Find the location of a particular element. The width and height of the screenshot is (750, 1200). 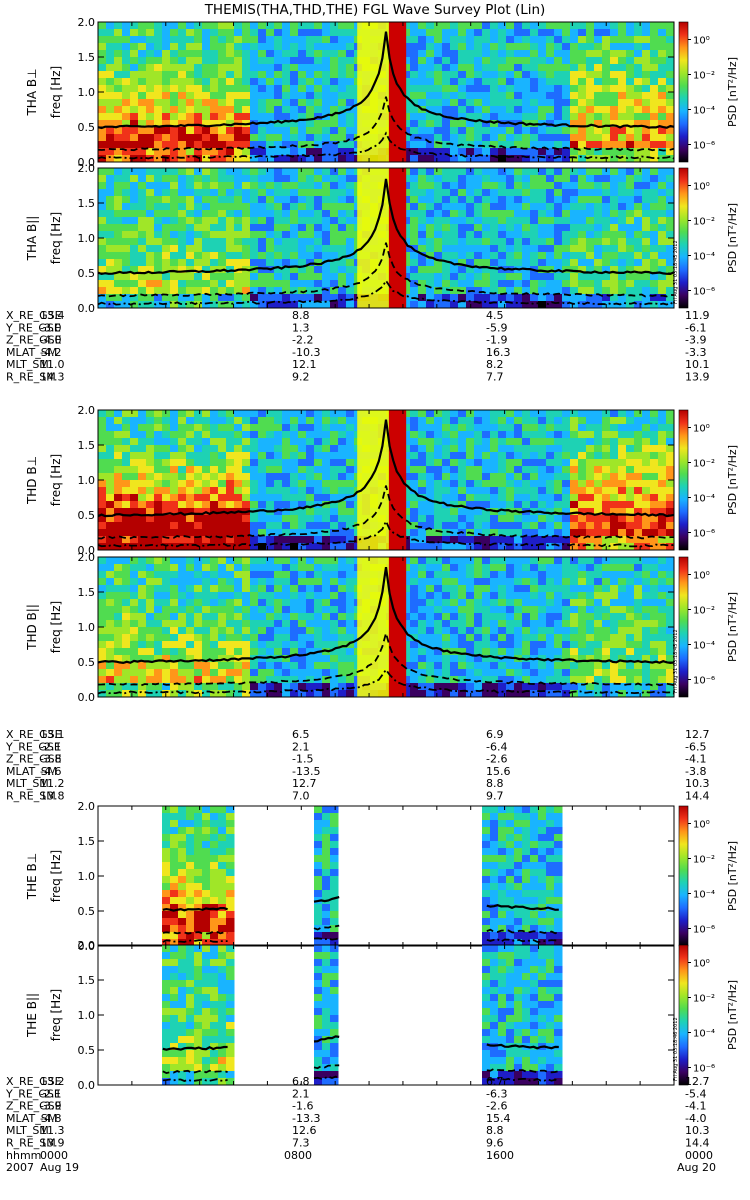

colorbar-label: PSD [nT²/Hz] is located at coordinates (732, 480).